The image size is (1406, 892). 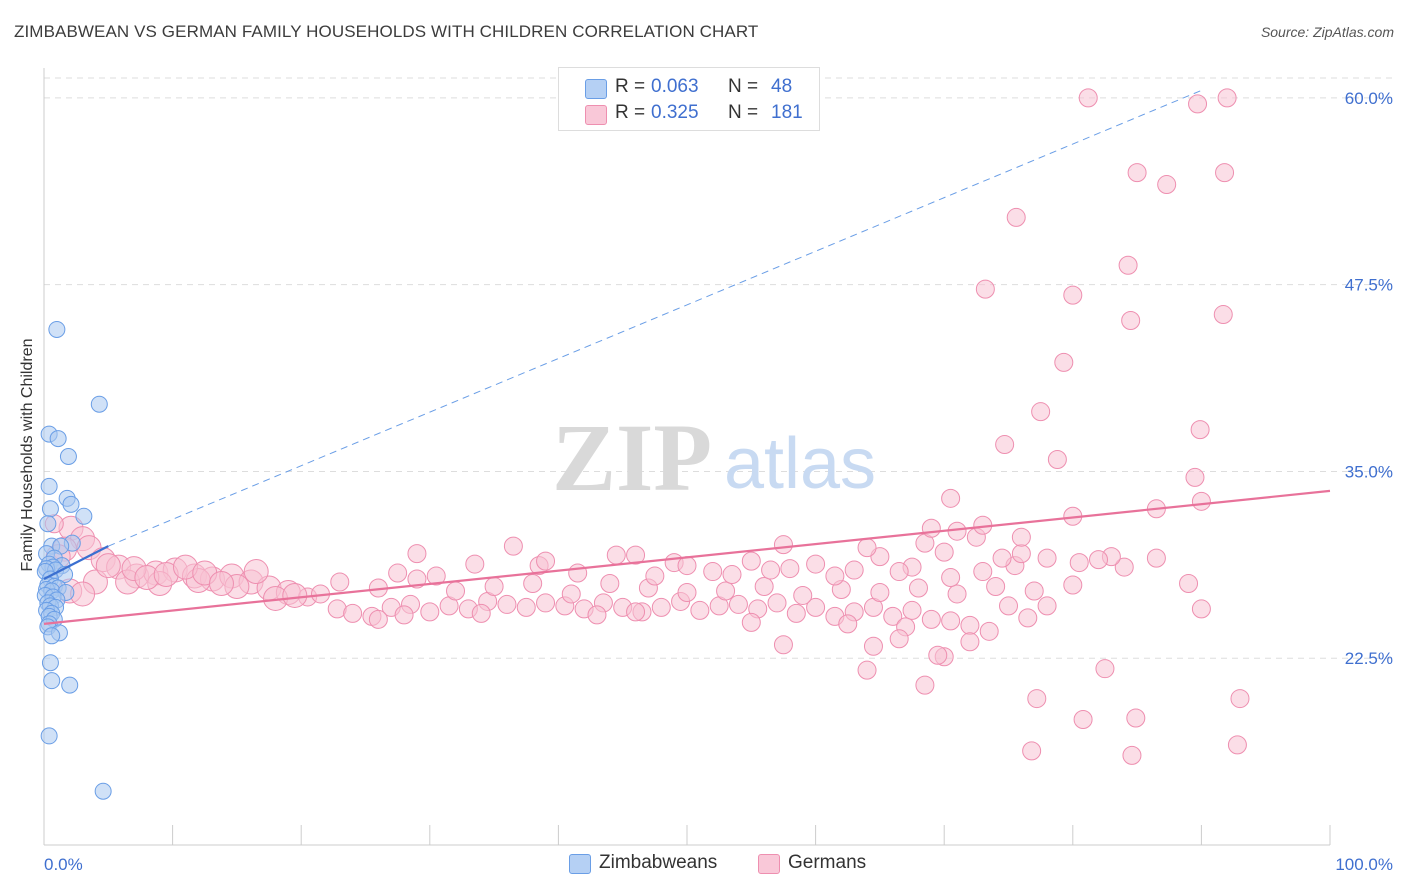 I want to click on zimbabweans-legend-label: Zimbabweans, so click(x=658, y=862).